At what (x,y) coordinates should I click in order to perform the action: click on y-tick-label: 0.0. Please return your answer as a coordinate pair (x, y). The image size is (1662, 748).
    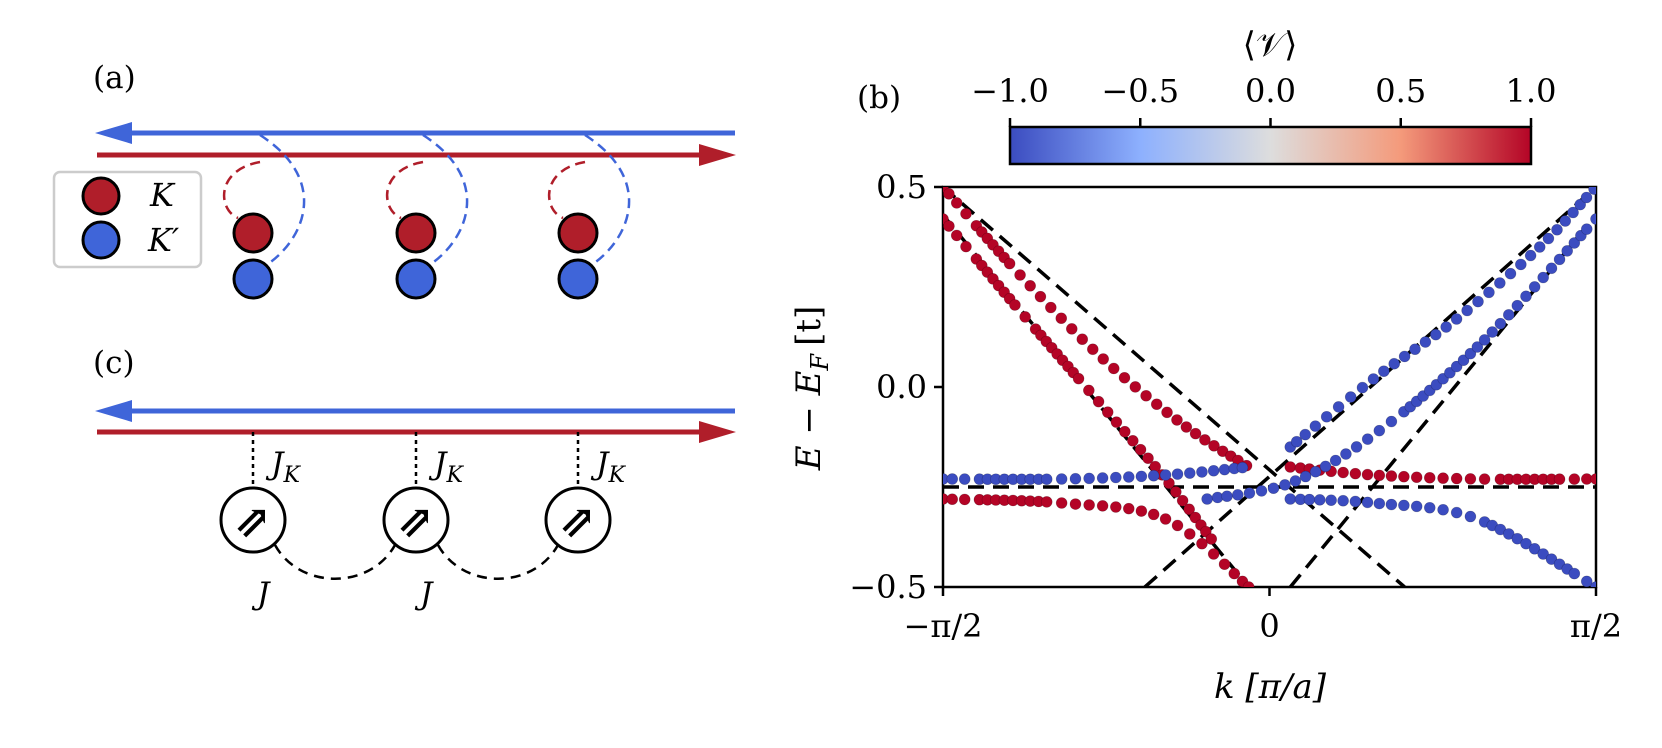
    Looking at the image, I should click on (901, 387).